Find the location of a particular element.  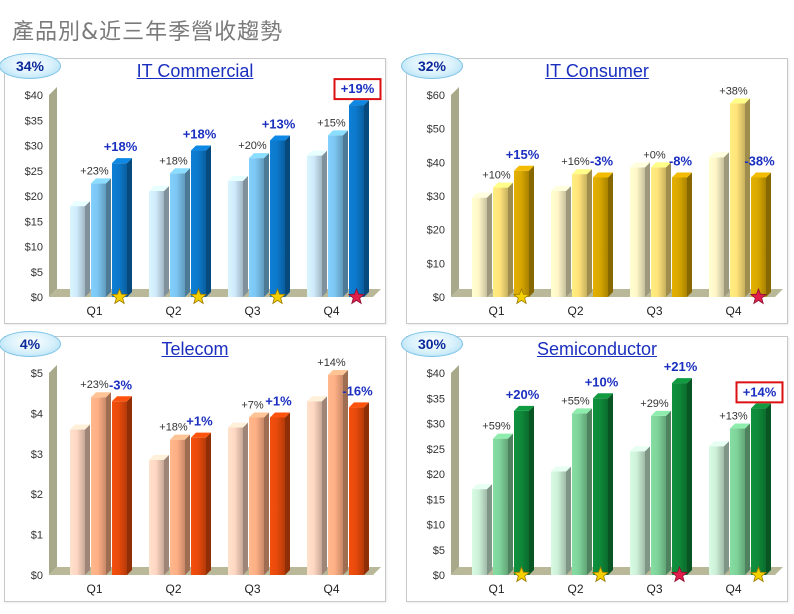

y-tick-label: $3 is located at coordinates (37, 455).